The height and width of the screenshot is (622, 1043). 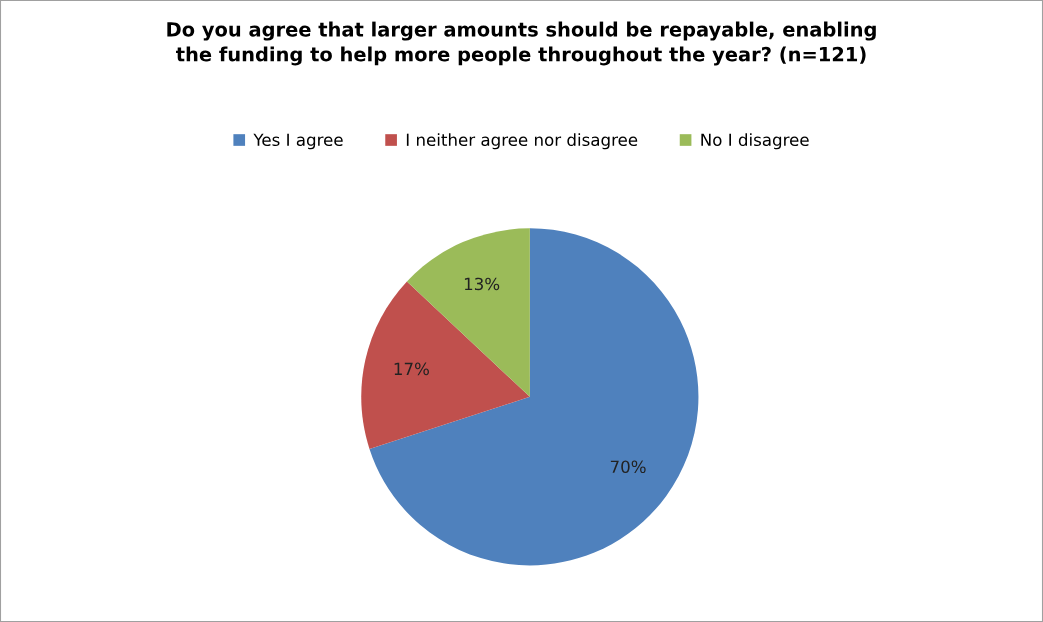 I want to click on legend-label: No I disagree, so click(x=755, y=141).